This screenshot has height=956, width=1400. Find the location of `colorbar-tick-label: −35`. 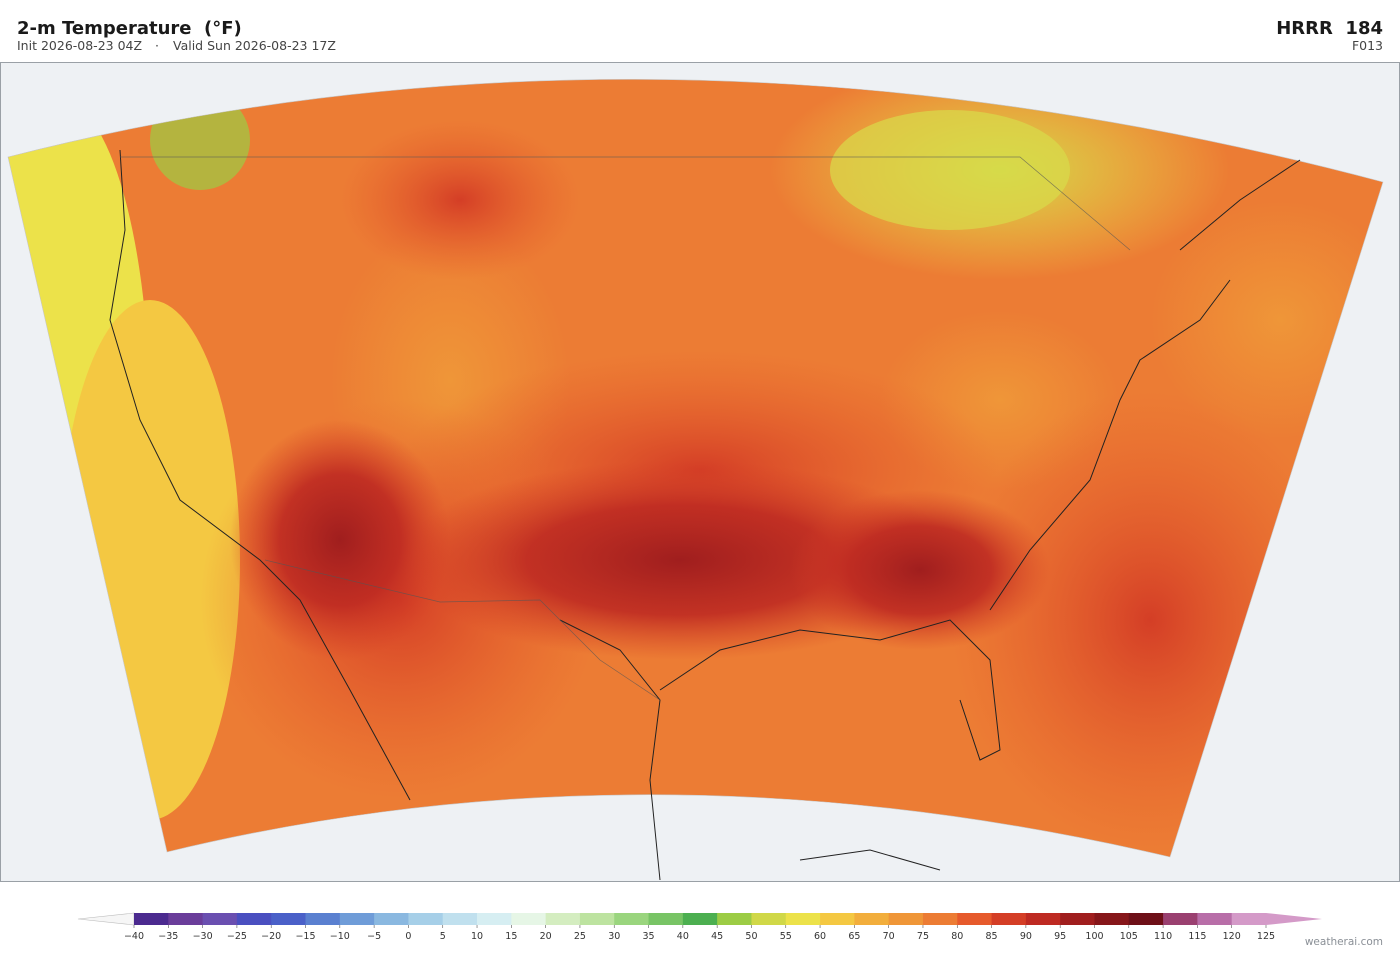

colorbar-tick-label: −35 is located at coordinates (168, 936).